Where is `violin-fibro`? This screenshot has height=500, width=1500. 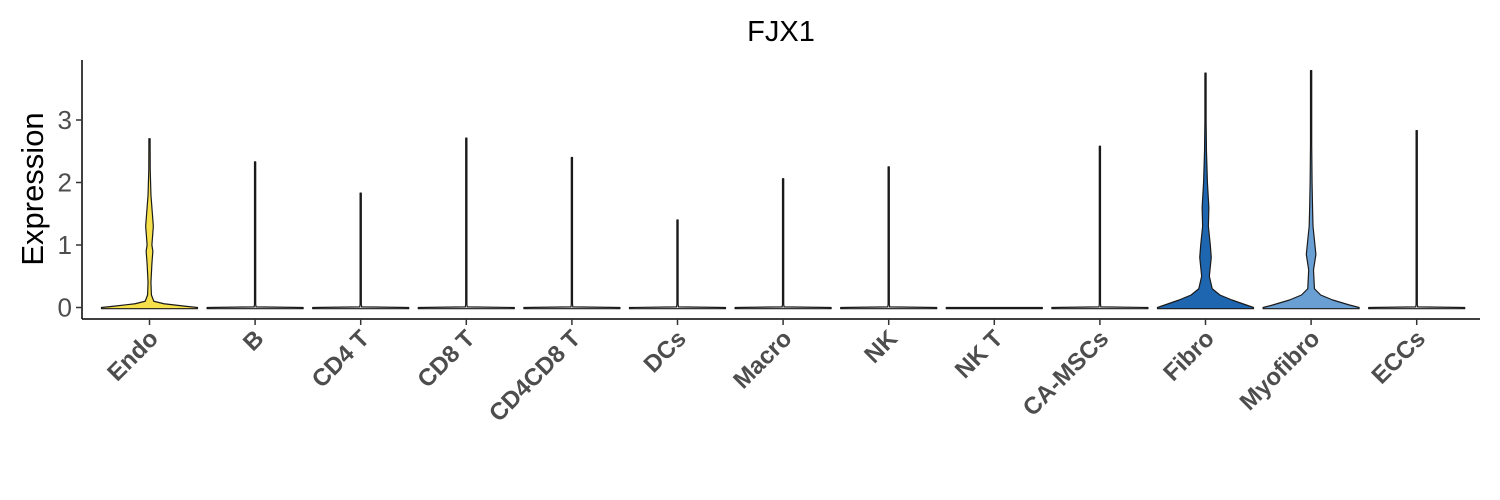
violin-fibro is located at coordinates (1205, 191).